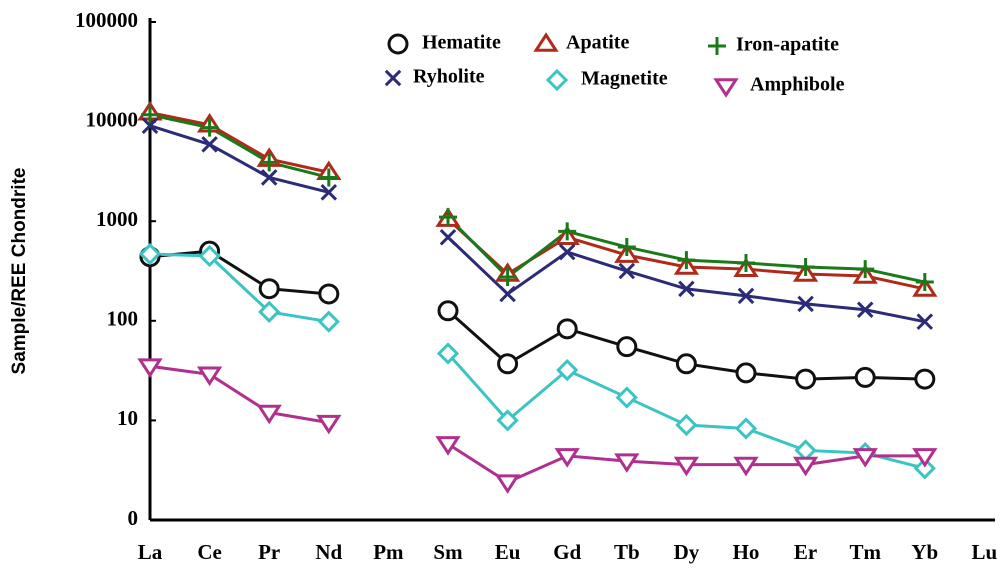  I want to click on legend-label: Amphibole, so click(797, 85).